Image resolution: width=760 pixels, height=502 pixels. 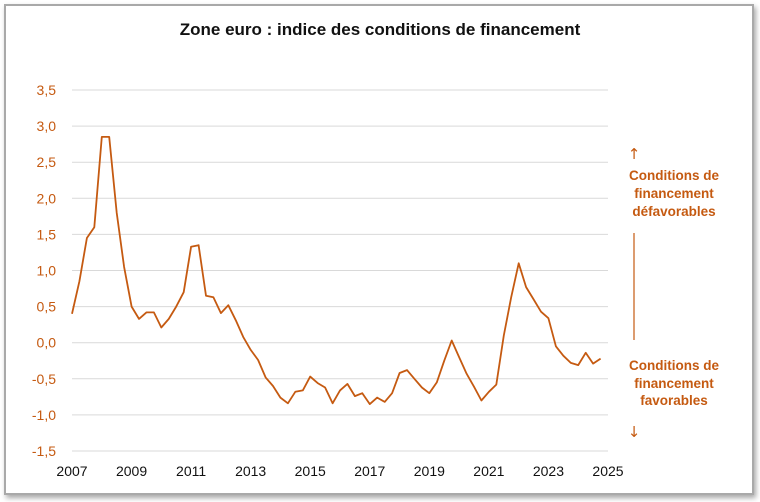 What do you see at coordinates (250, 471) in the screenshot?
I see `x-tick-label: 2013` at bounding box center [250, 471].